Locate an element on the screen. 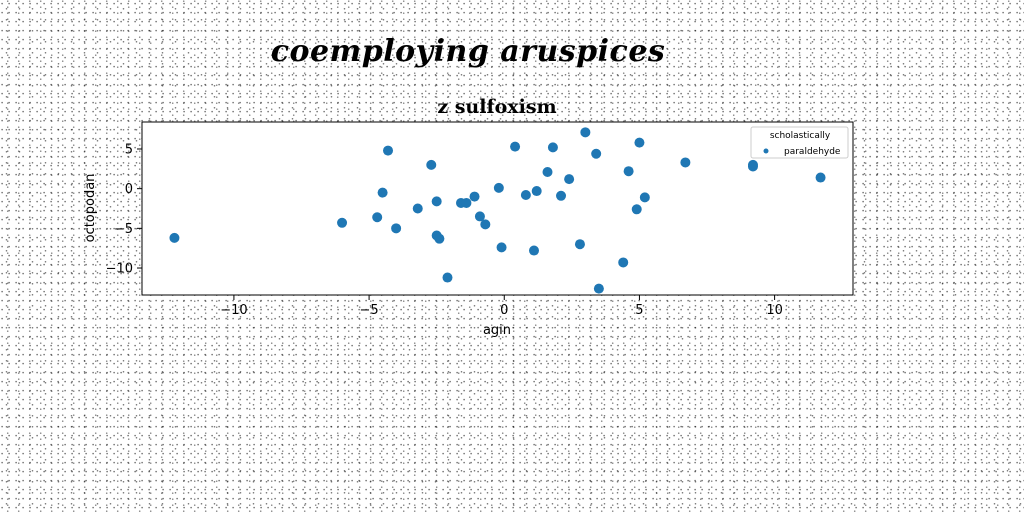  x-axis-label: agin is located at coordinates (497, 330).